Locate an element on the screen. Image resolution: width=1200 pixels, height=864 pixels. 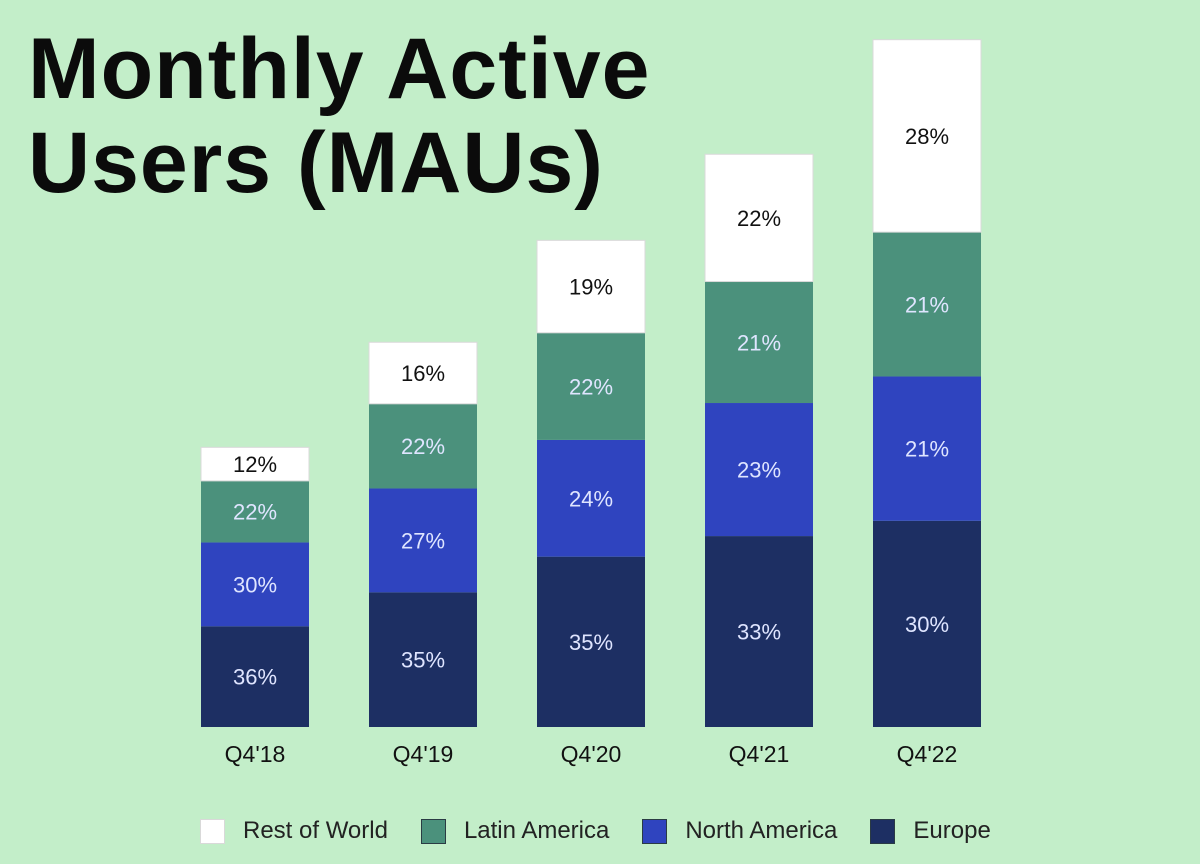
x-tick-label-q4-18: Q4'18 is located at coordinates (255, 754).